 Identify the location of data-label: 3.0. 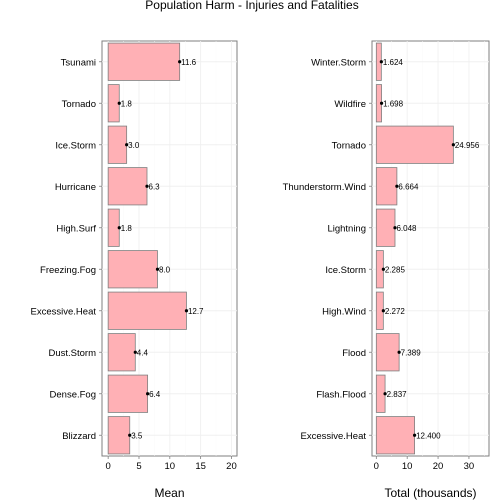
(134, 145).